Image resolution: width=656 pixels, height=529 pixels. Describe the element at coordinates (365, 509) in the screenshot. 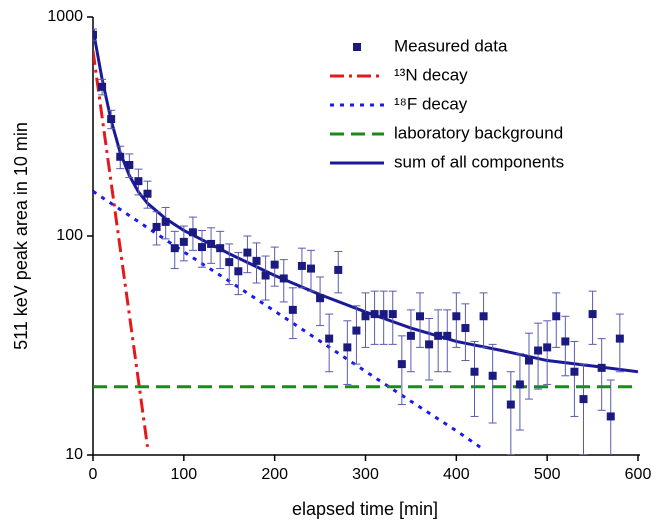

I see `x-axis-label: elapsed time [min]` at that location.